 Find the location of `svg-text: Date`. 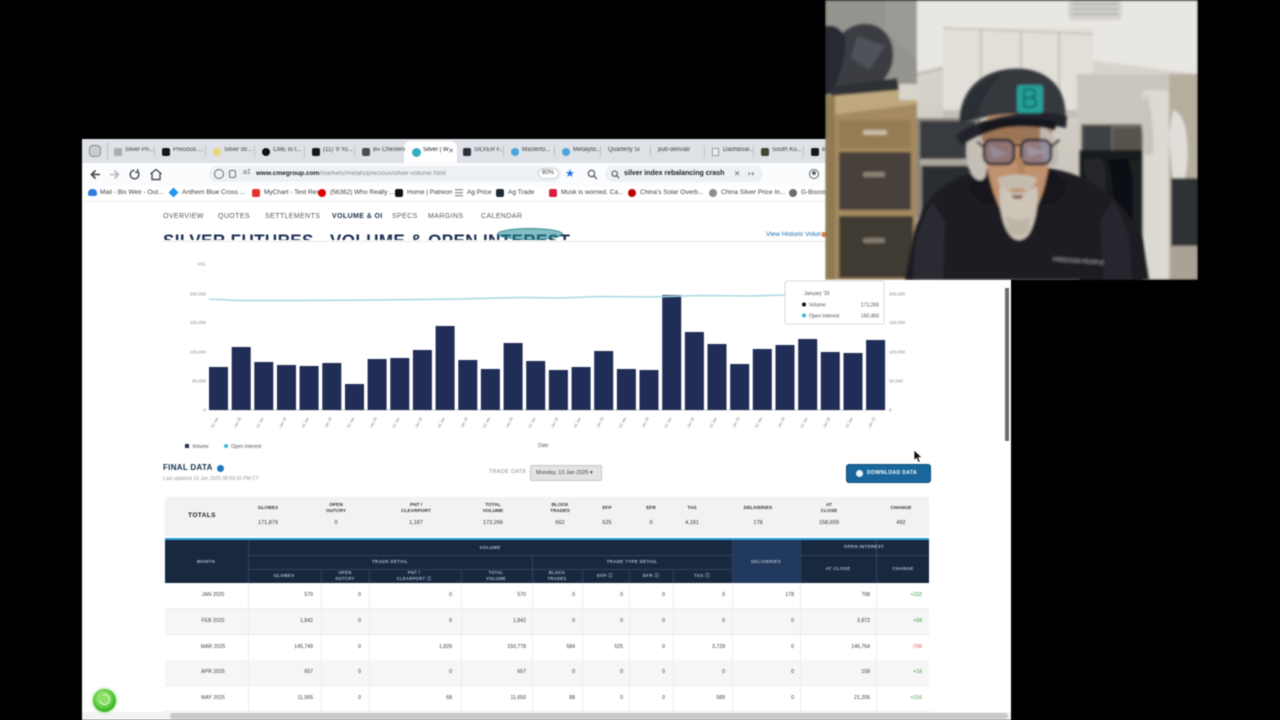

svg-text: Date is located at coordinates (543, 446).